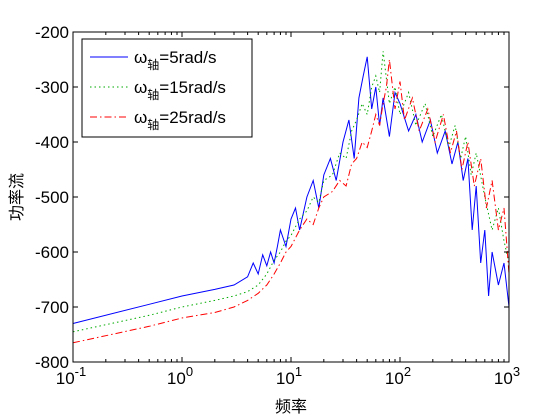  I want to click on y-tick-label: -700, so click(52, 307).